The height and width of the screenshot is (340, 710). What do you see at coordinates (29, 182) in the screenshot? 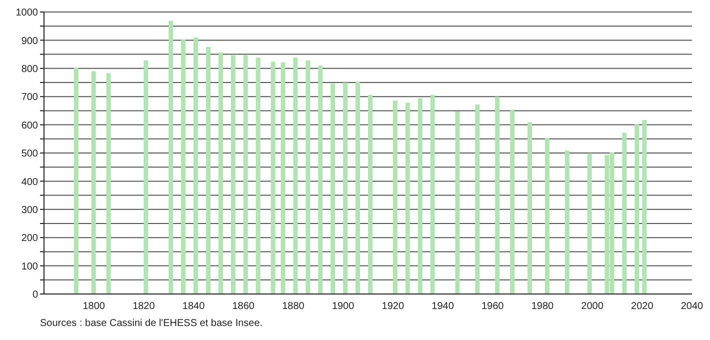
I see `y-tick-label: 400` at bounding box center [29, 182].